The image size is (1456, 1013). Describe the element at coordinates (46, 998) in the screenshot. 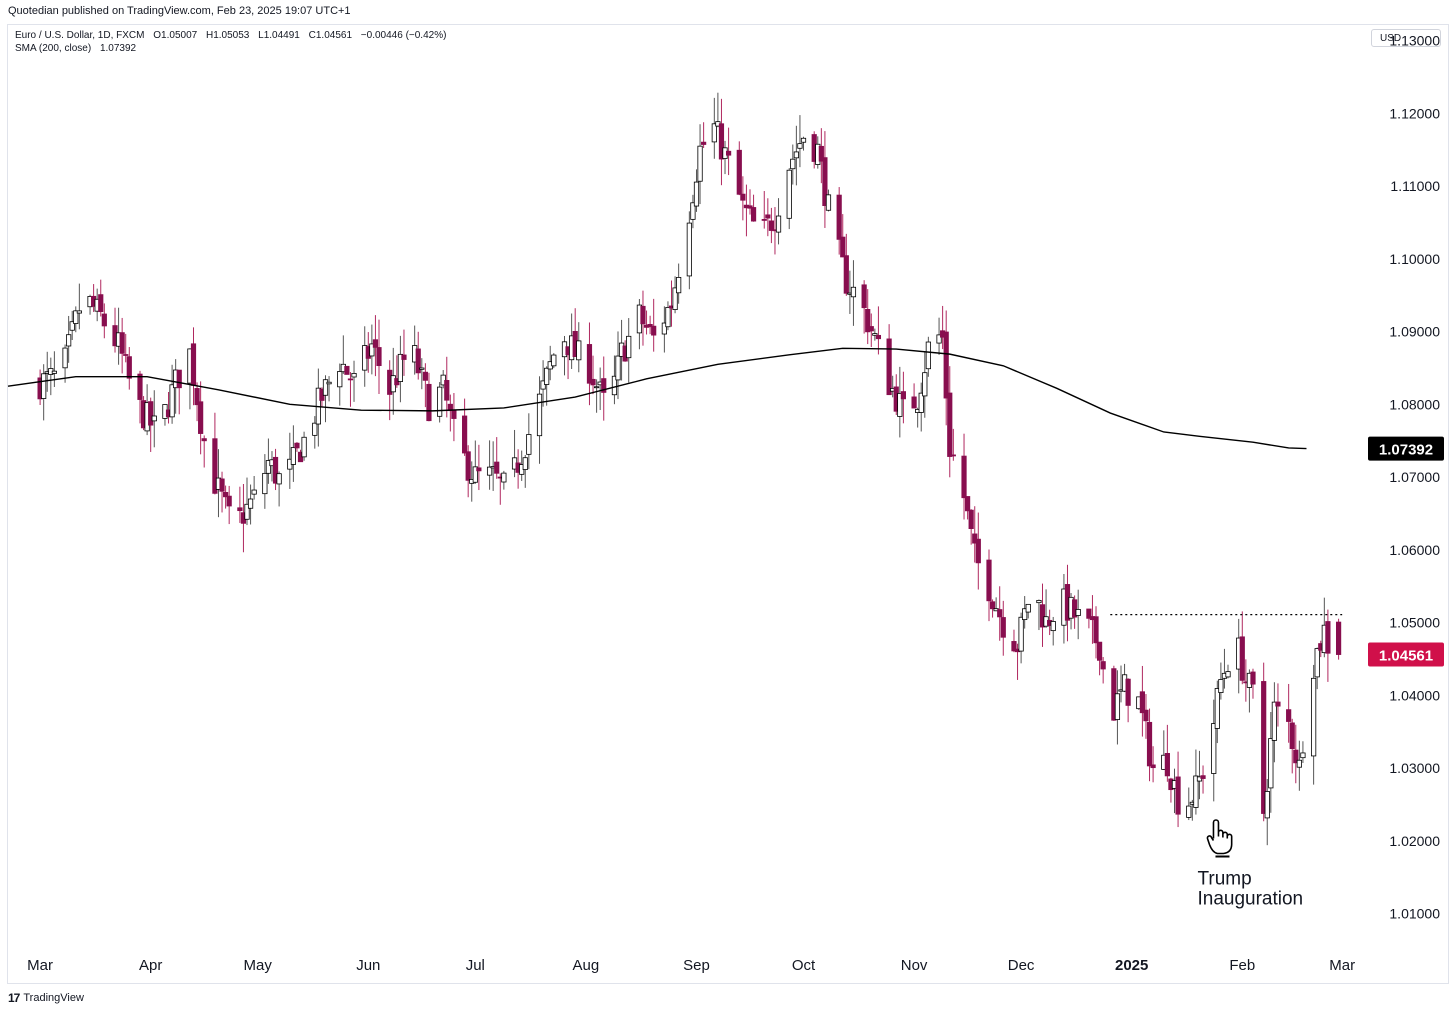

I see `footer-branding: 17 TradingView` at that location.